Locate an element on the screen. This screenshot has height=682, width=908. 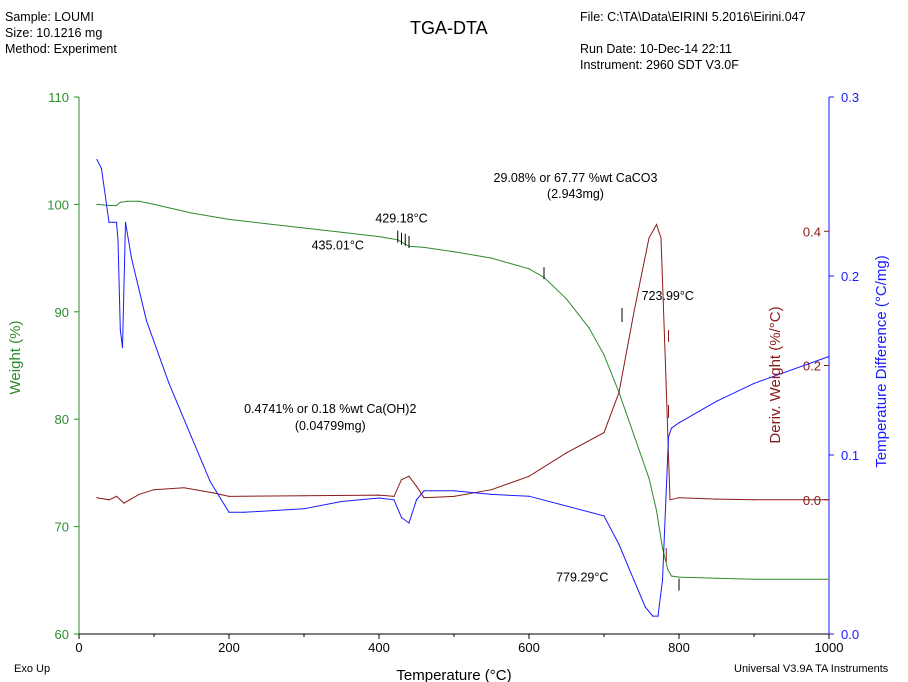
temp-diff-axis-title: Temperature Difference (°C/mg) is located at coordinates (881, 361).